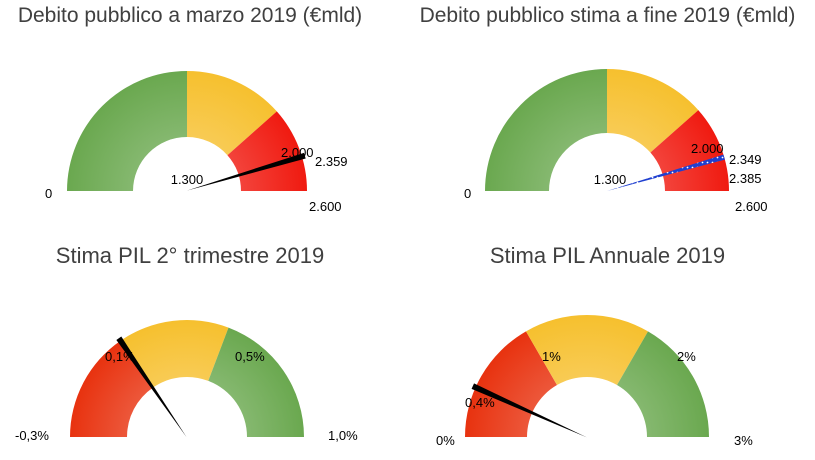  What do you see at coordinates (666, 172) in the screenshot?
I see `gauge-range-wedge` at bounding box center [666, 172].